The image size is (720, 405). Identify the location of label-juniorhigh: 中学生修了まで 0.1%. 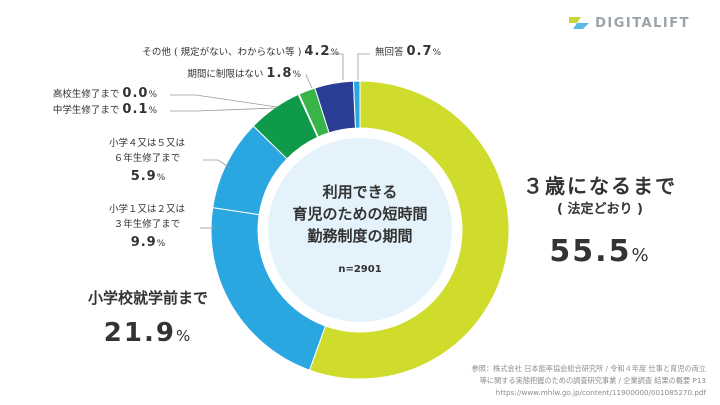
(105, 109).